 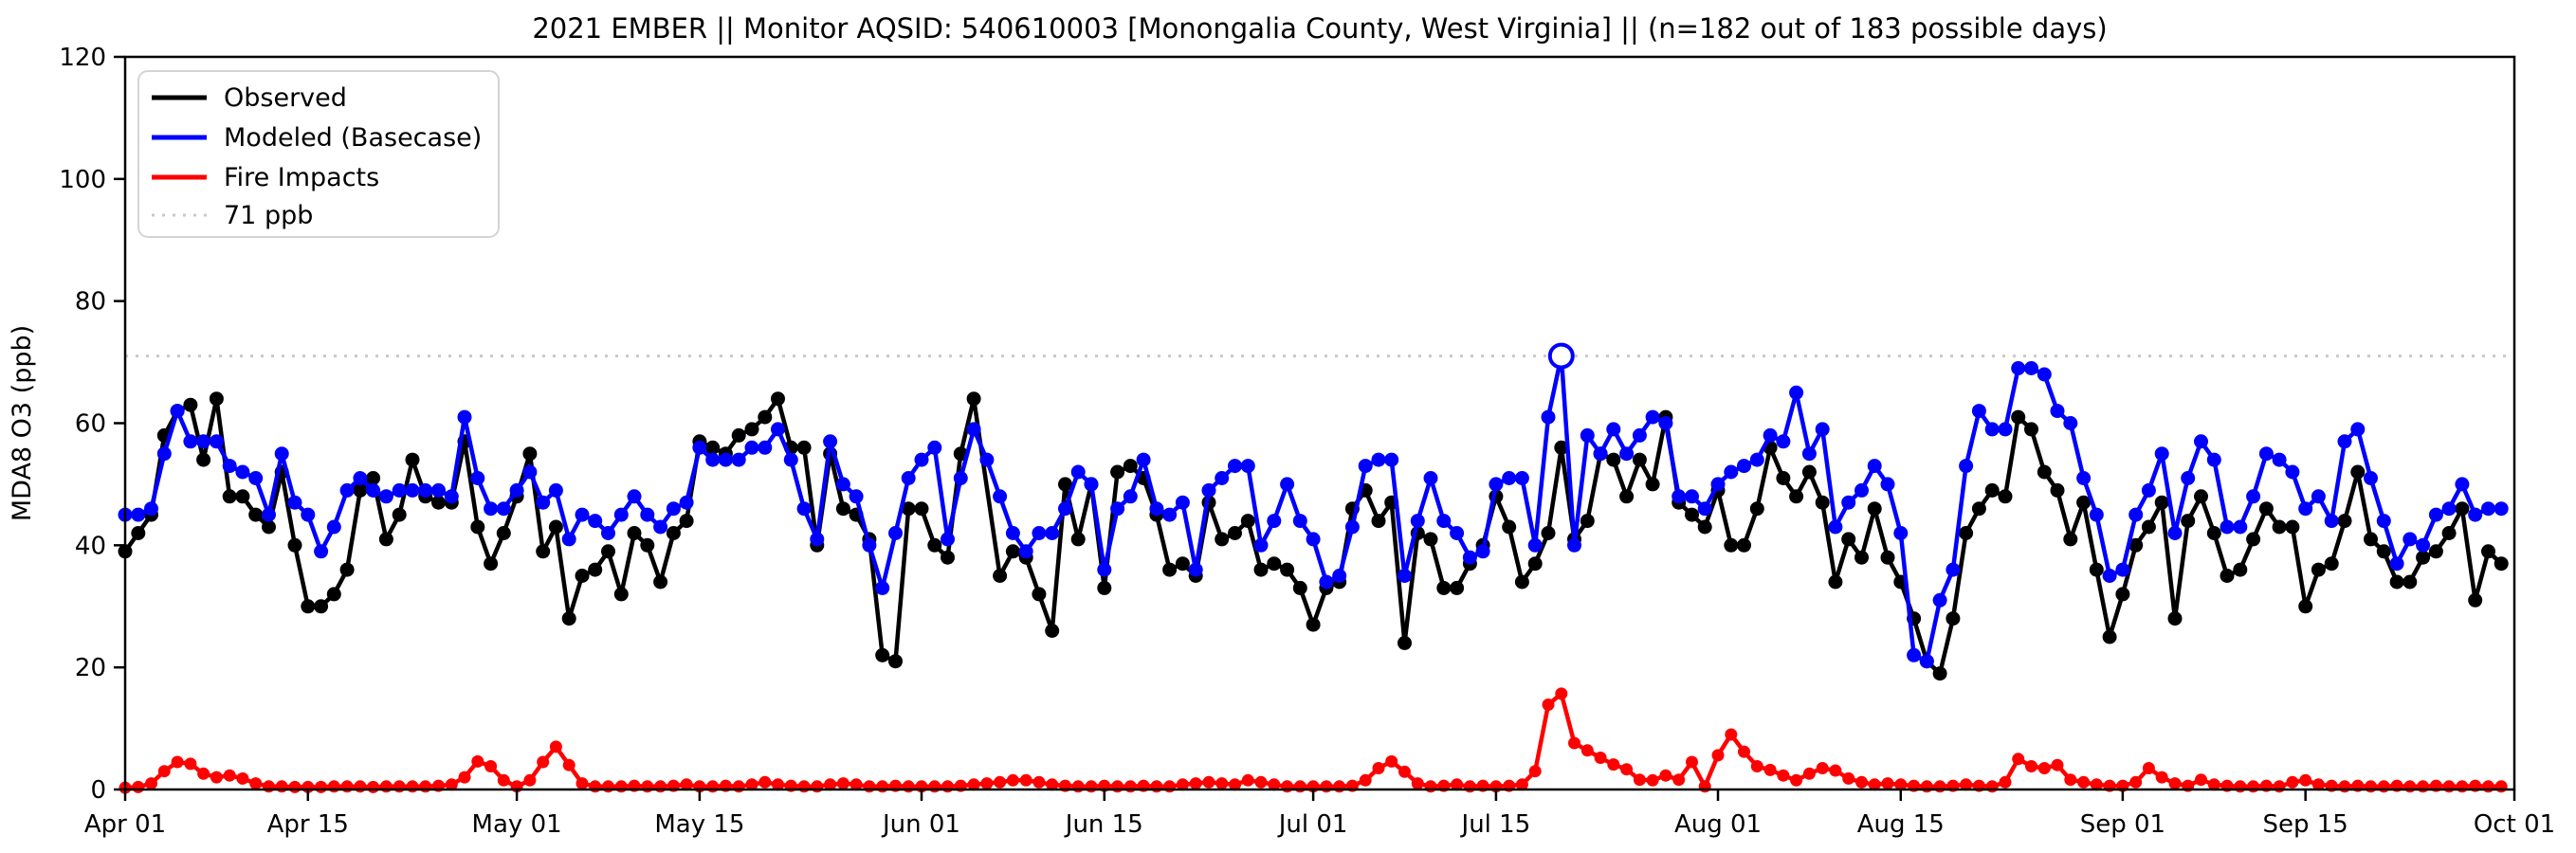 What do you see at coordinates (125, 824) in the screenshot?
I see `x-tick-label: Apr 01` at bounding box center [125, 824].